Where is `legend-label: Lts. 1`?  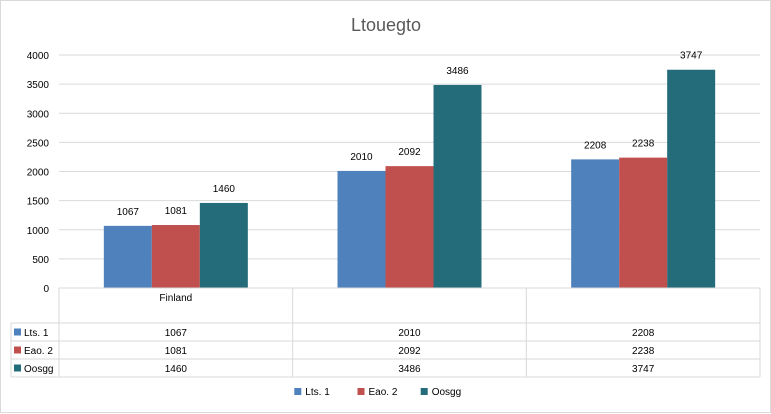
legend-label: Lts. 1 is located at coordinates (317, 392).